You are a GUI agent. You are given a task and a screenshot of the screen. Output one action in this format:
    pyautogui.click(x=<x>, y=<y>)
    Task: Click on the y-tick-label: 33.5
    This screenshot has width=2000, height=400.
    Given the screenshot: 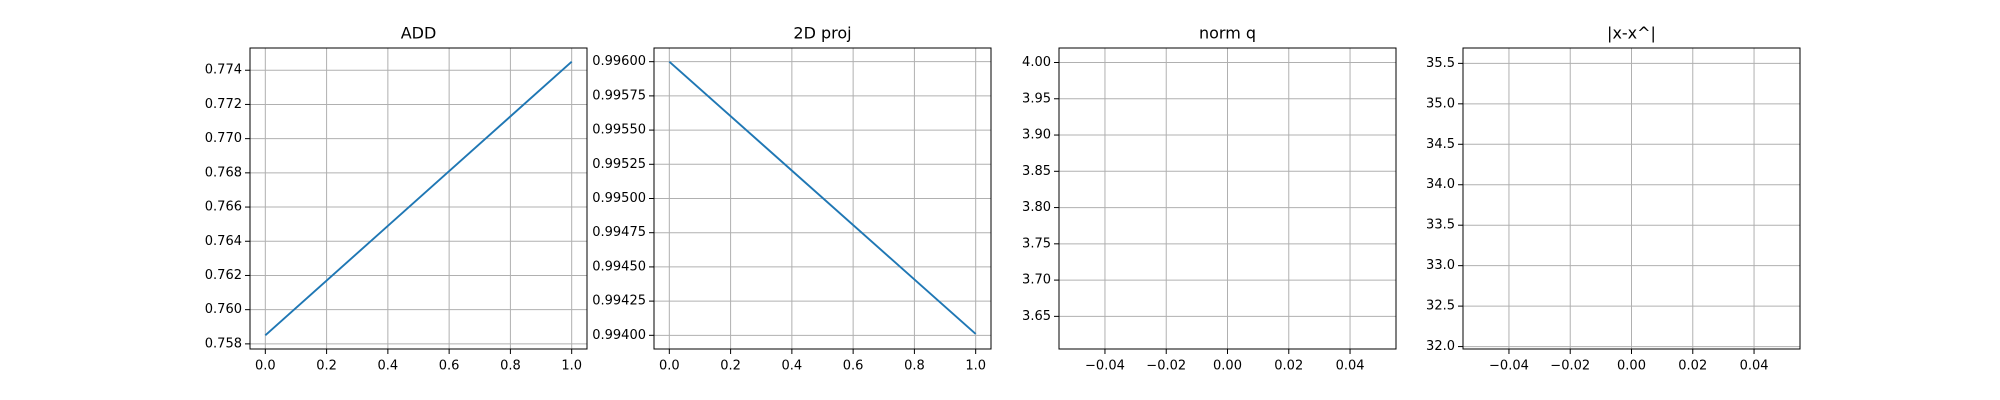 What is the action you would take?
    pyautogui.click(x=1440, y=225)
    